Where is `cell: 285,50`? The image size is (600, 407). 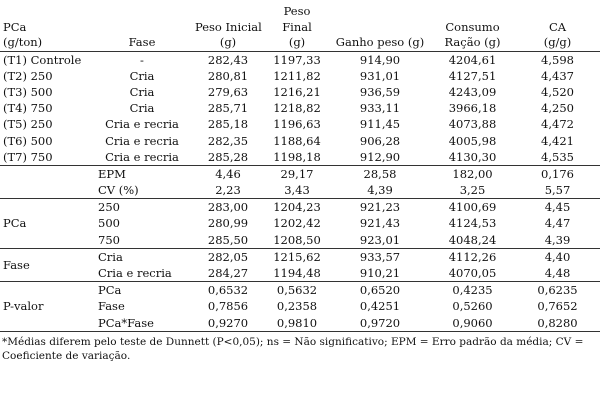 cell: 285,50 is located at coordinates (228, 240).